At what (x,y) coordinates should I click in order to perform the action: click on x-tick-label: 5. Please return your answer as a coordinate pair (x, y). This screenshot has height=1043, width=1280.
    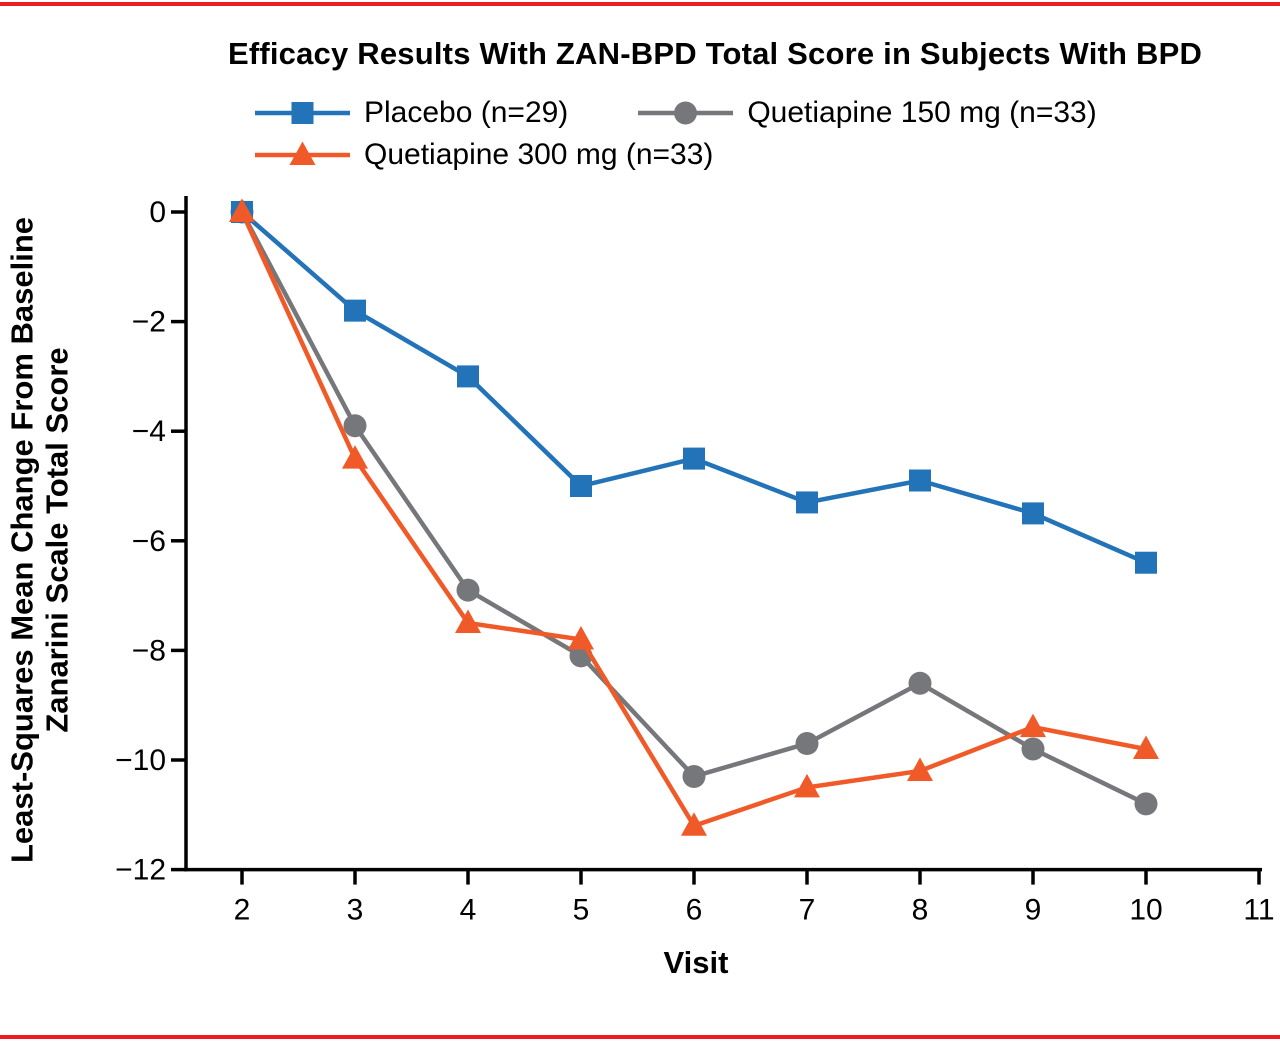
    Looking at the image, I should click on (581, 910).